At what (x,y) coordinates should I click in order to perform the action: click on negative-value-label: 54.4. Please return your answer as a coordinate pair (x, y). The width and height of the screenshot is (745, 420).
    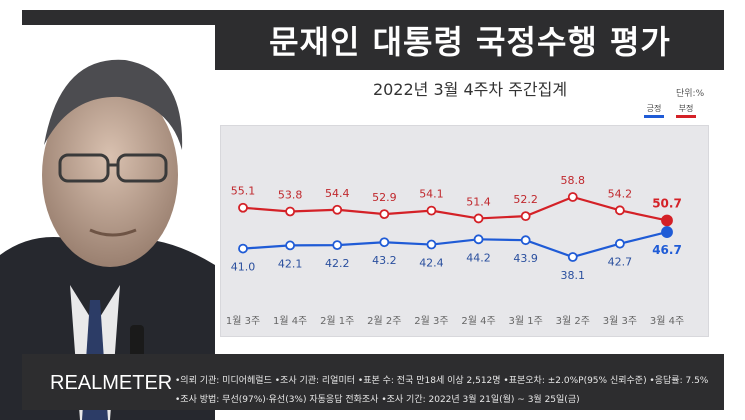
    Looking at the image, I should click on (337, 193).